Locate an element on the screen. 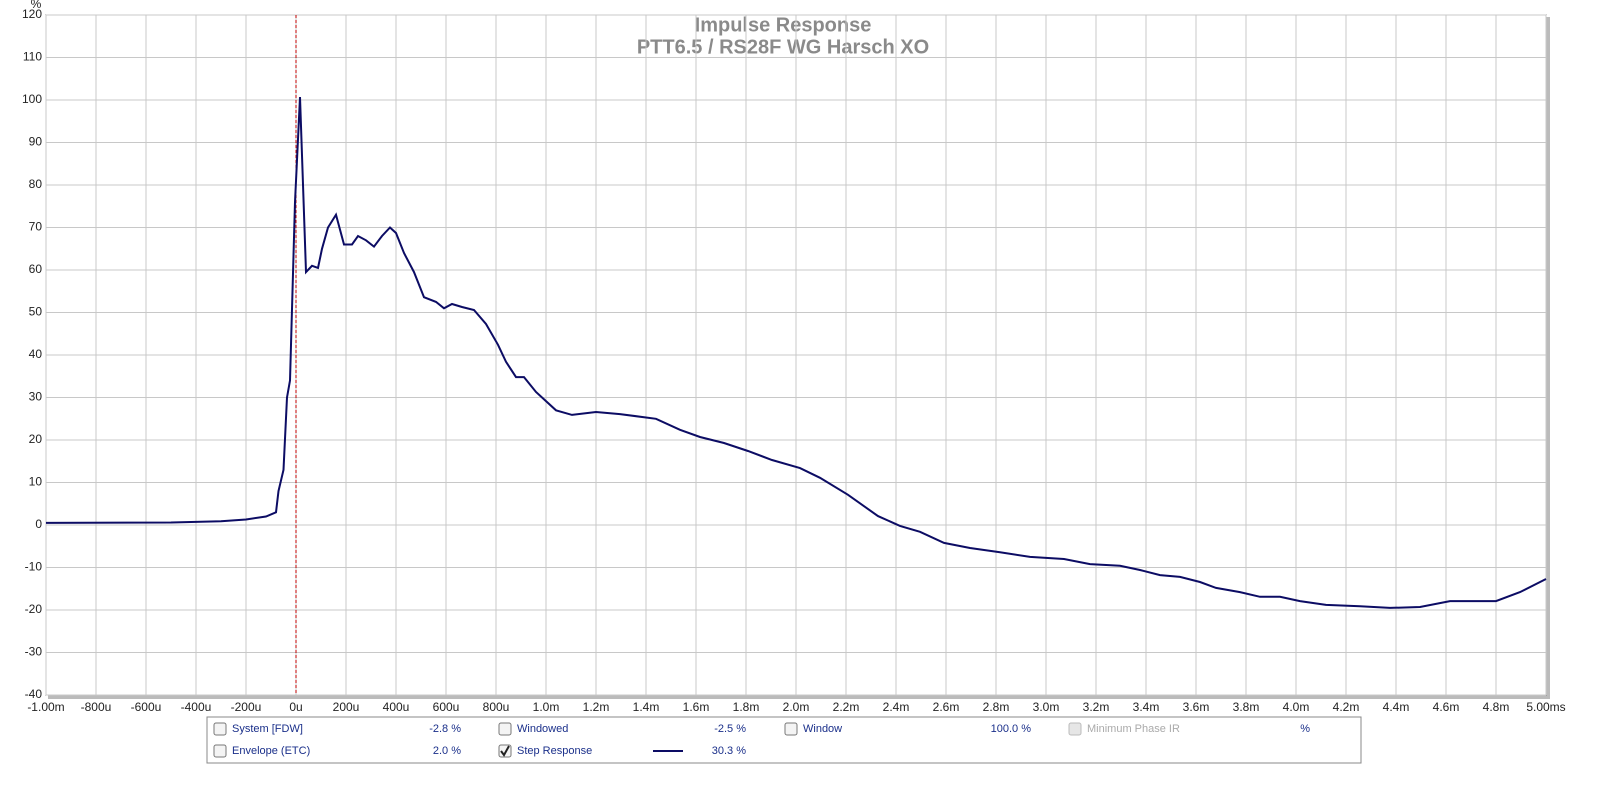  y-axis-label: % is located at coordinates (36, 5).